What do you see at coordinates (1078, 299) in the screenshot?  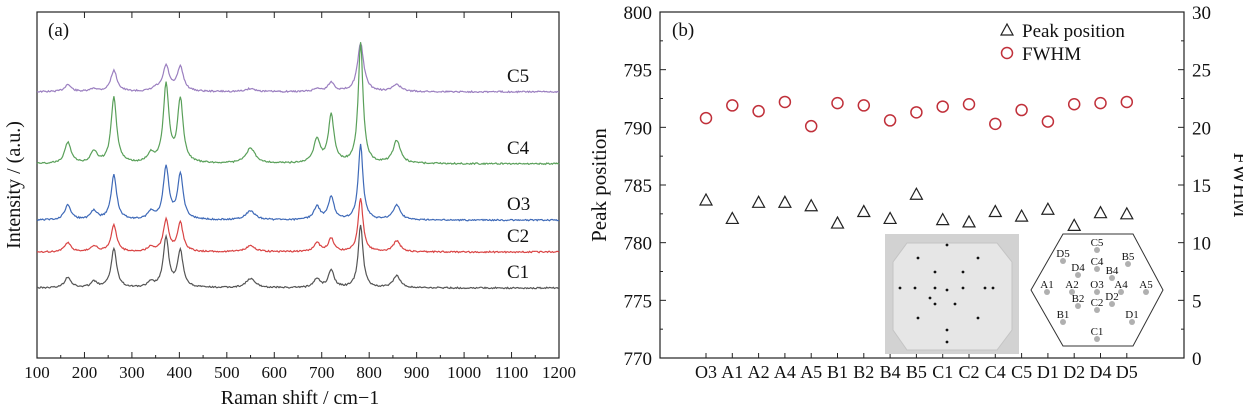 I see `map-label-b2: B2` at bounding box center [1078, 299].